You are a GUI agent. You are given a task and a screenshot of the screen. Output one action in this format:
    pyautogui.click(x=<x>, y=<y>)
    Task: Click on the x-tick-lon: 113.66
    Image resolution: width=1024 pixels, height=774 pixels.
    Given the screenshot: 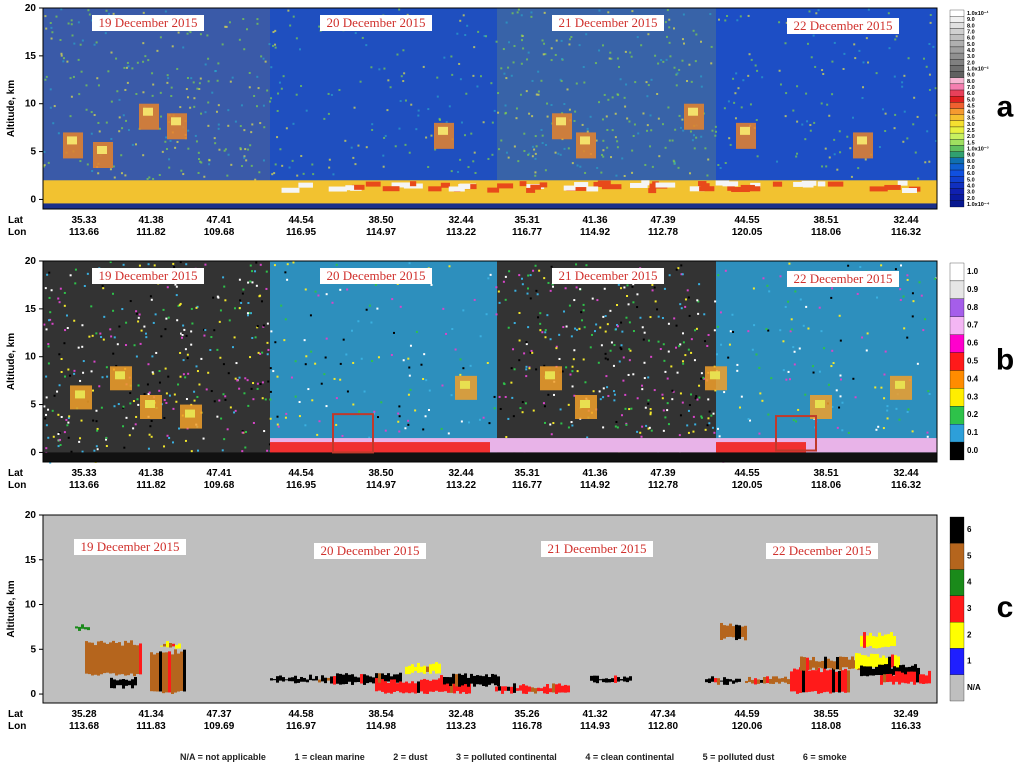 What is the action you would take?
    pyautogui.click(x=84, y=485)
    